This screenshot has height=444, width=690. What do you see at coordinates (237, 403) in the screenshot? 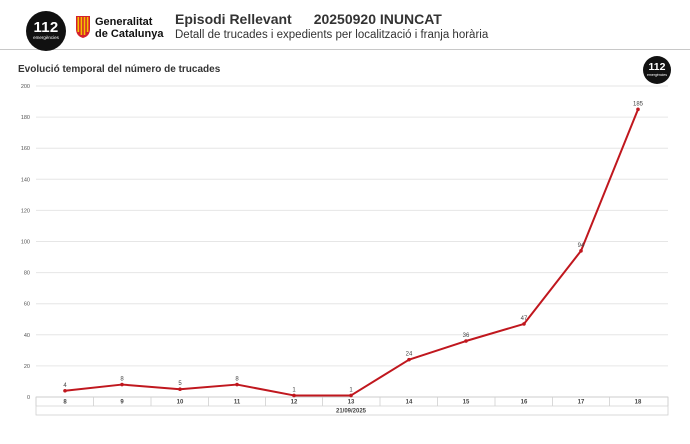
I see `x-tick-label: 11` at bounding box center [237, 403].